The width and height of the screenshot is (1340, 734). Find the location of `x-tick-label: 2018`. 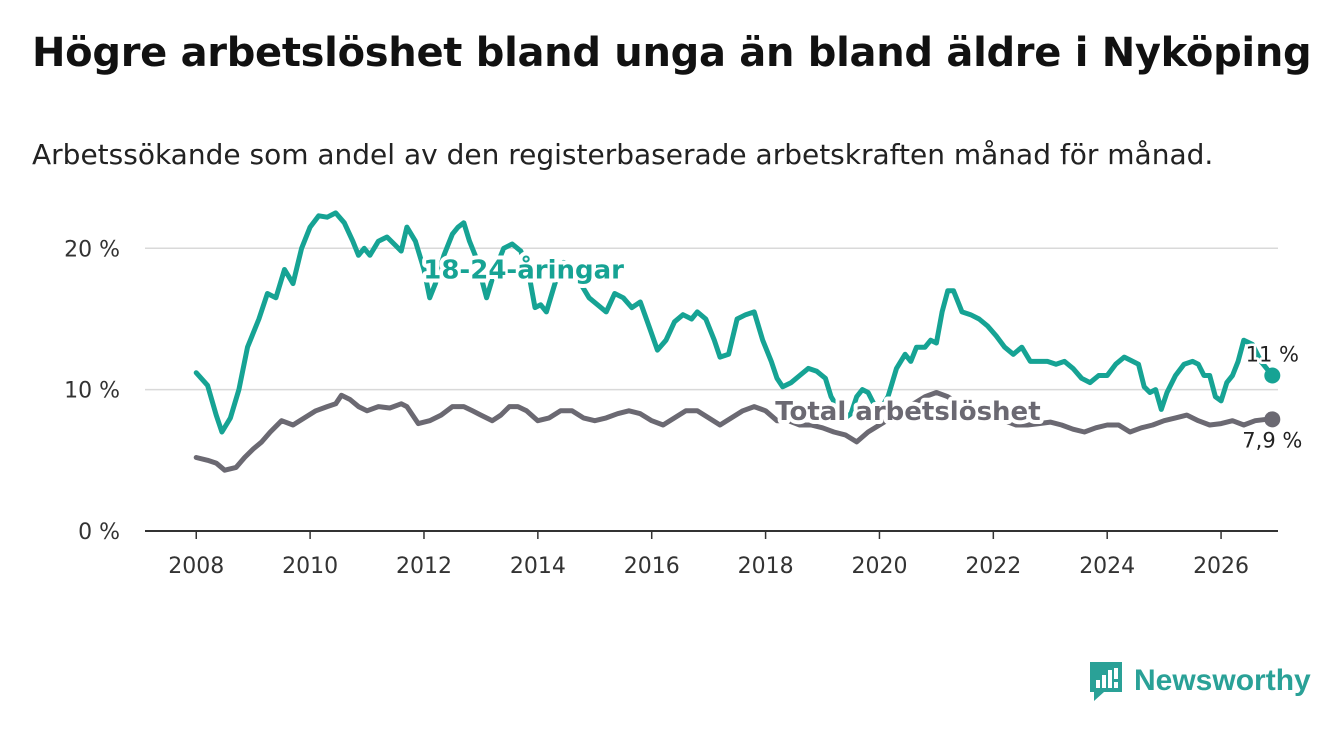

x-tick-label: 2018 is located at coordinates (766, 566).